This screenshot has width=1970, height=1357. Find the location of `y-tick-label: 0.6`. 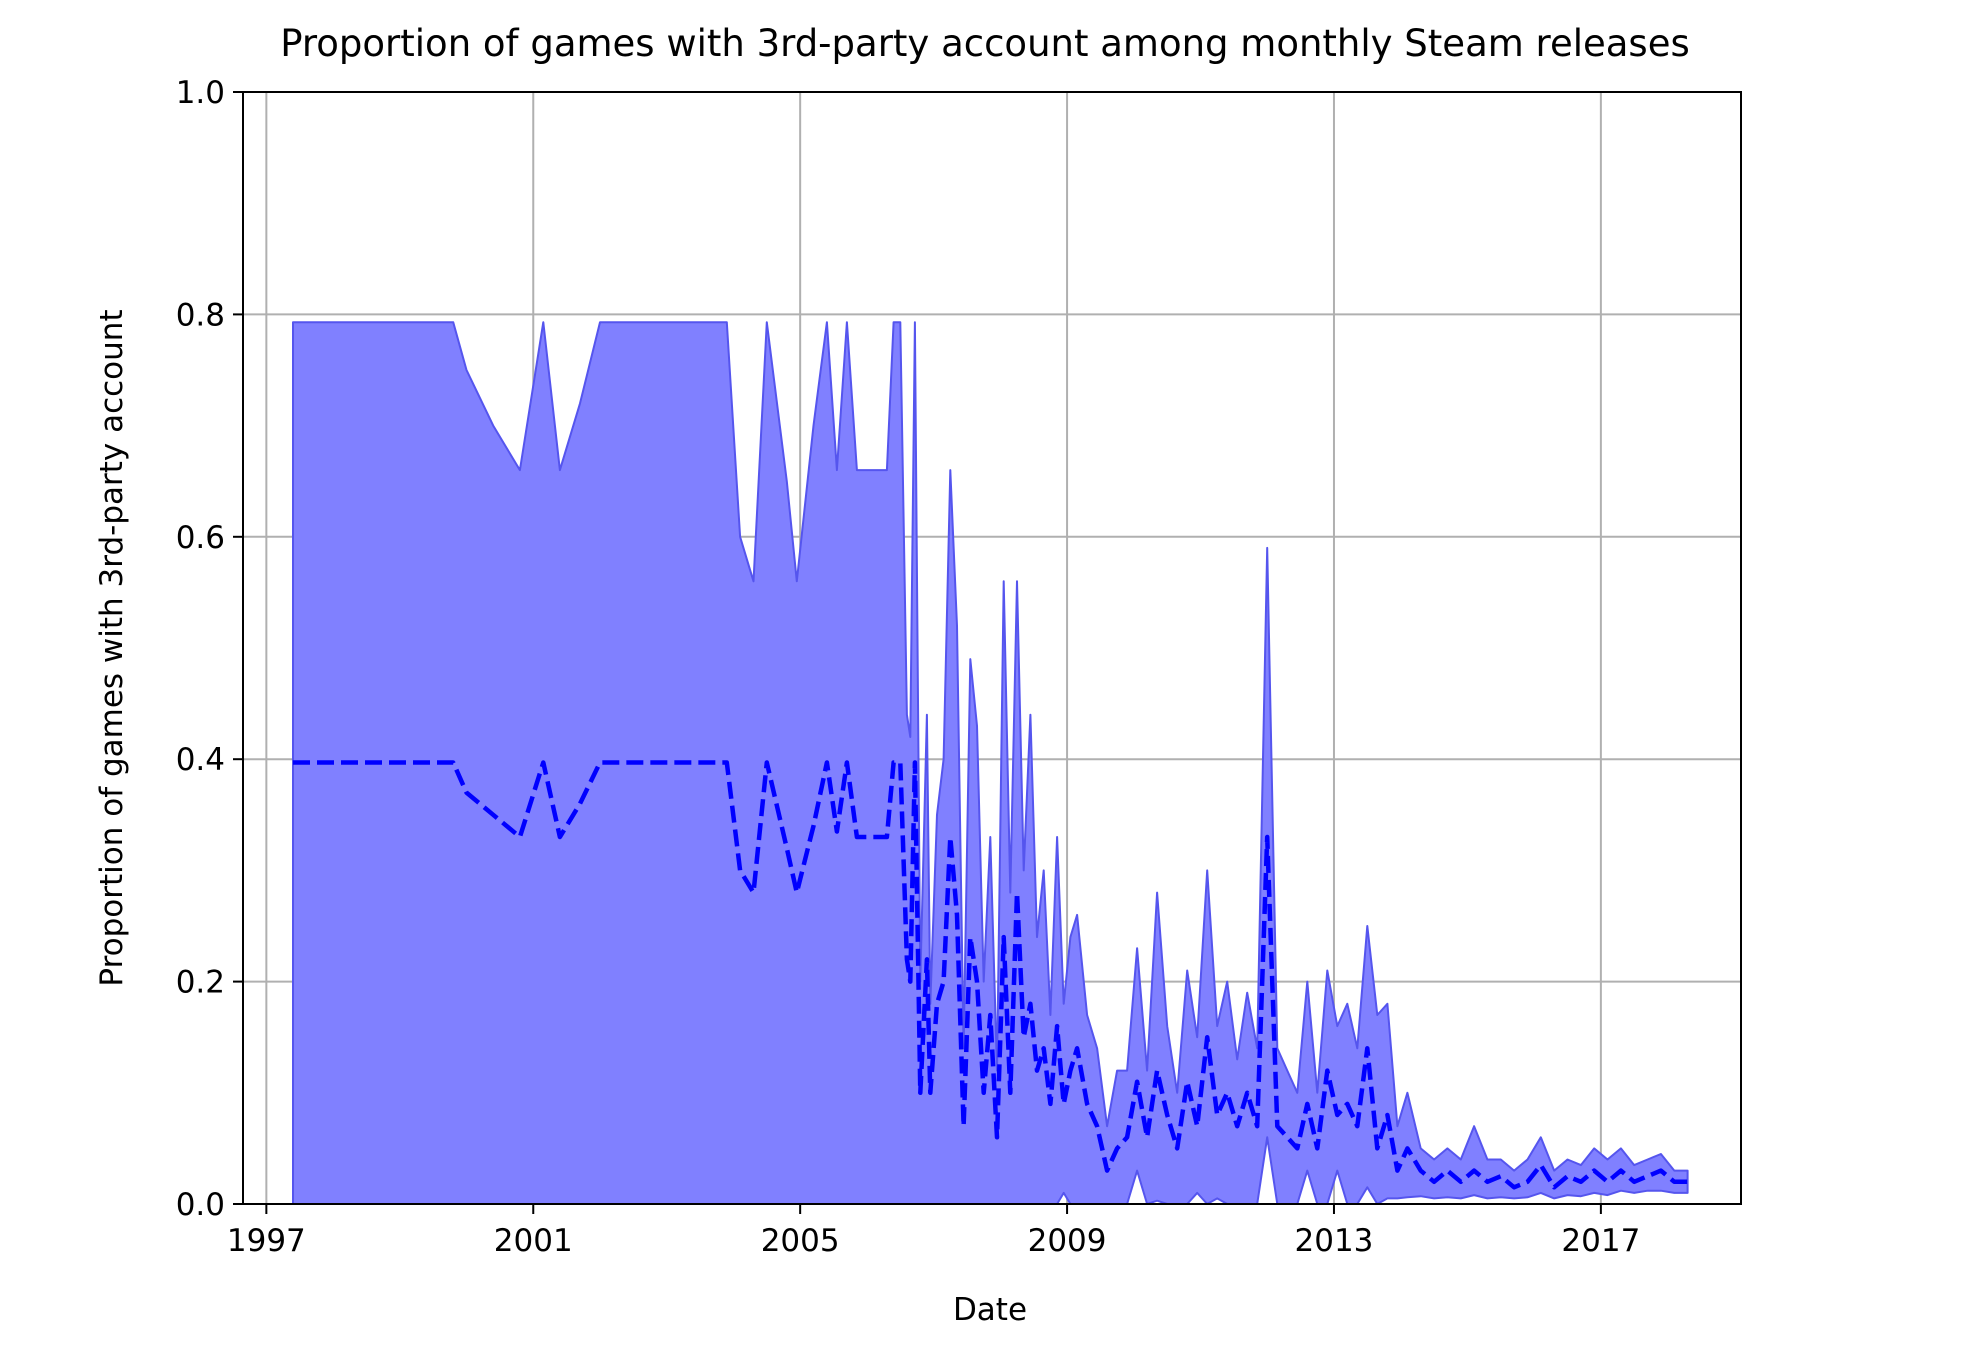

y-tick-label: 0.6 is located at coordinates (200, 538).